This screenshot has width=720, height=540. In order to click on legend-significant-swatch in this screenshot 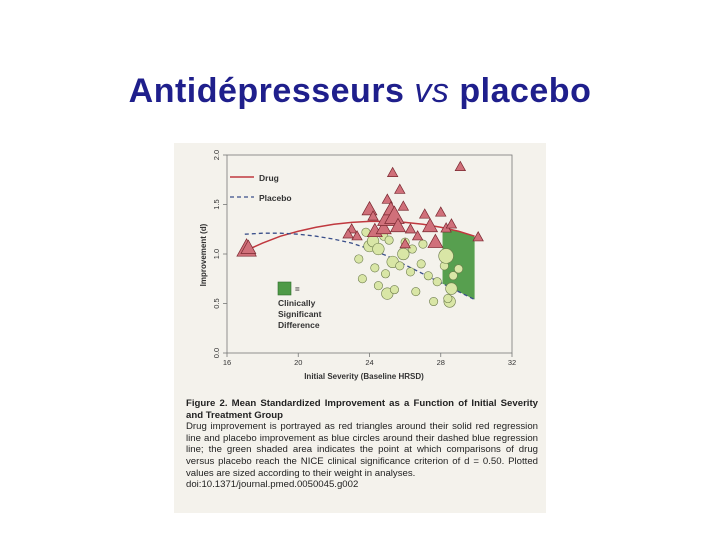, I will do `click(284, 288)`.